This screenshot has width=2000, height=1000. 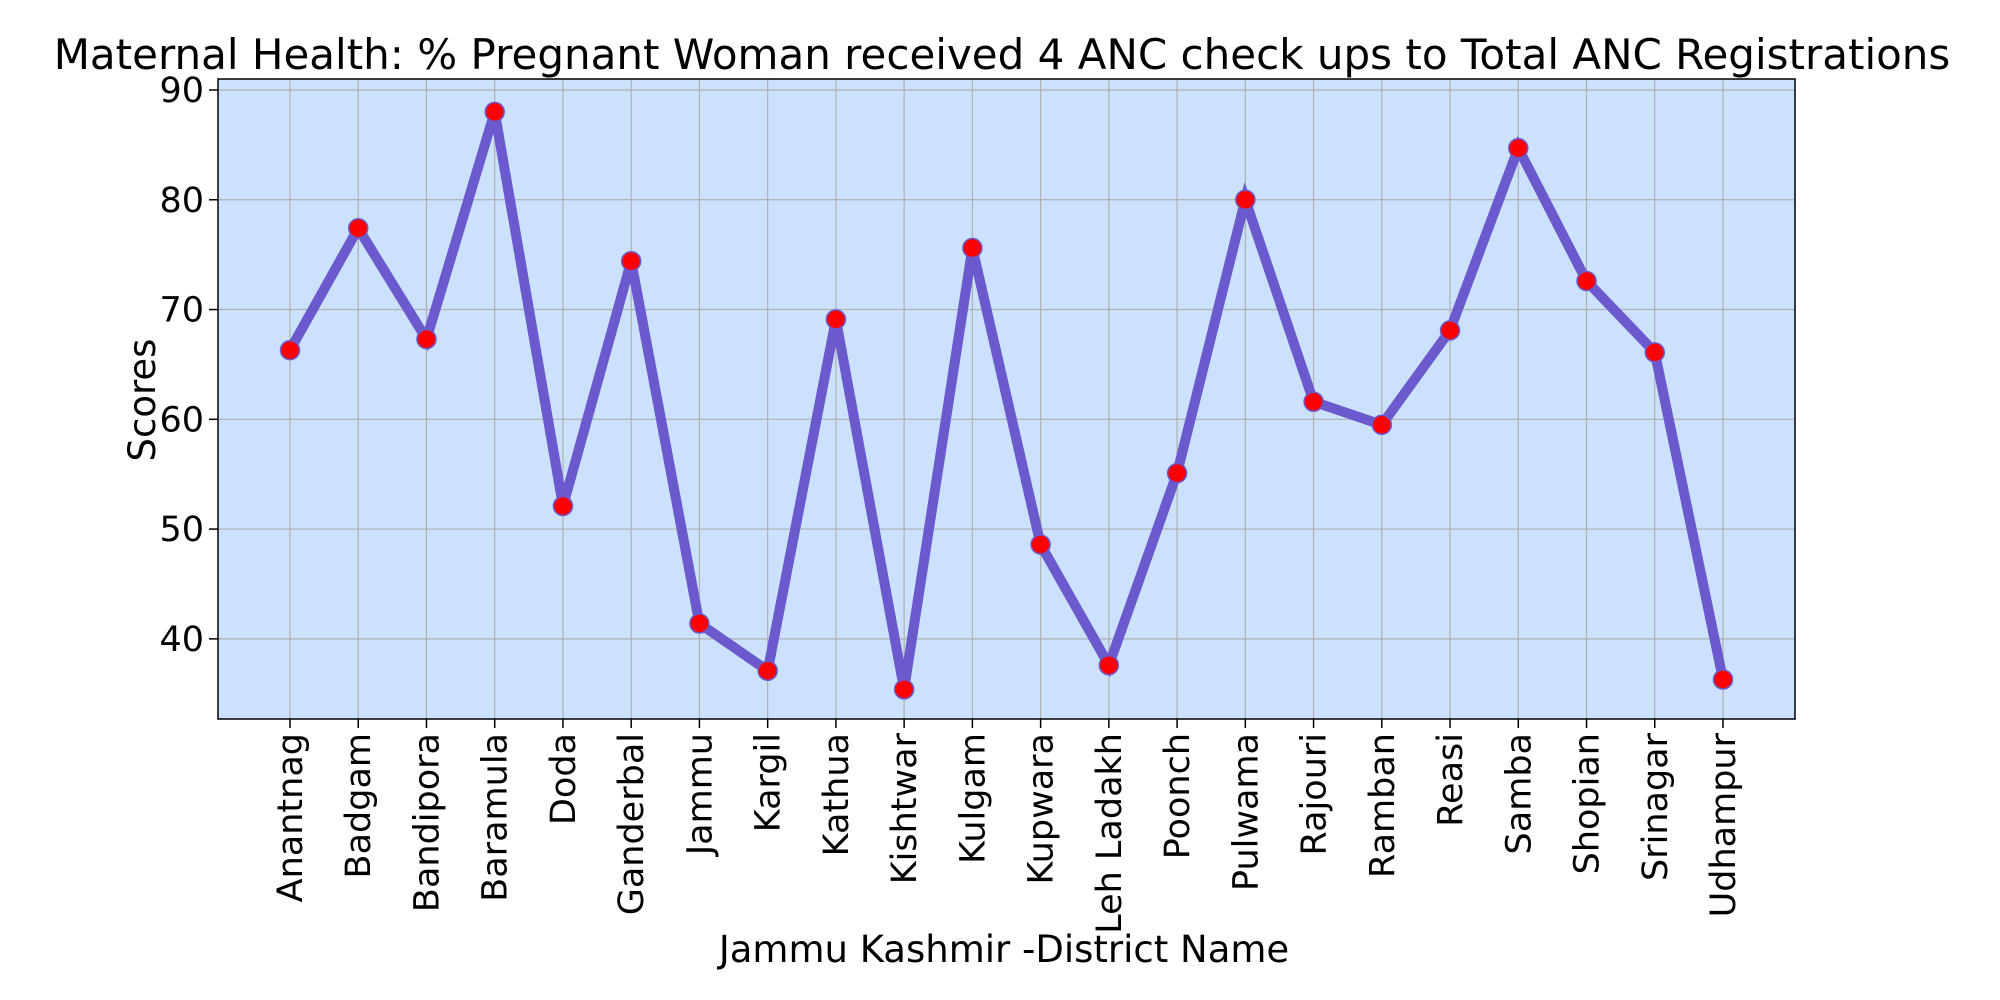 I want to click on x-axis-label: Jammu Kashmir -District Name, so click(x=1003, y=949).